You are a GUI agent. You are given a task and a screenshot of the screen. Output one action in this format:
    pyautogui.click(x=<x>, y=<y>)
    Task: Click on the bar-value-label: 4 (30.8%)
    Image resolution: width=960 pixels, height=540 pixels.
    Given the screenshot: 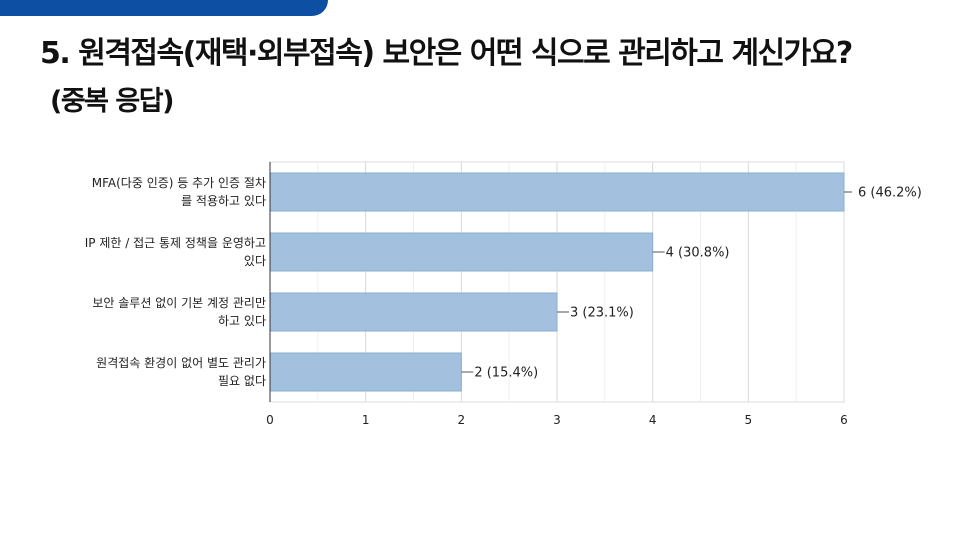 What is the action you would take?
    pyautogui.click(x=698, y=253)
    